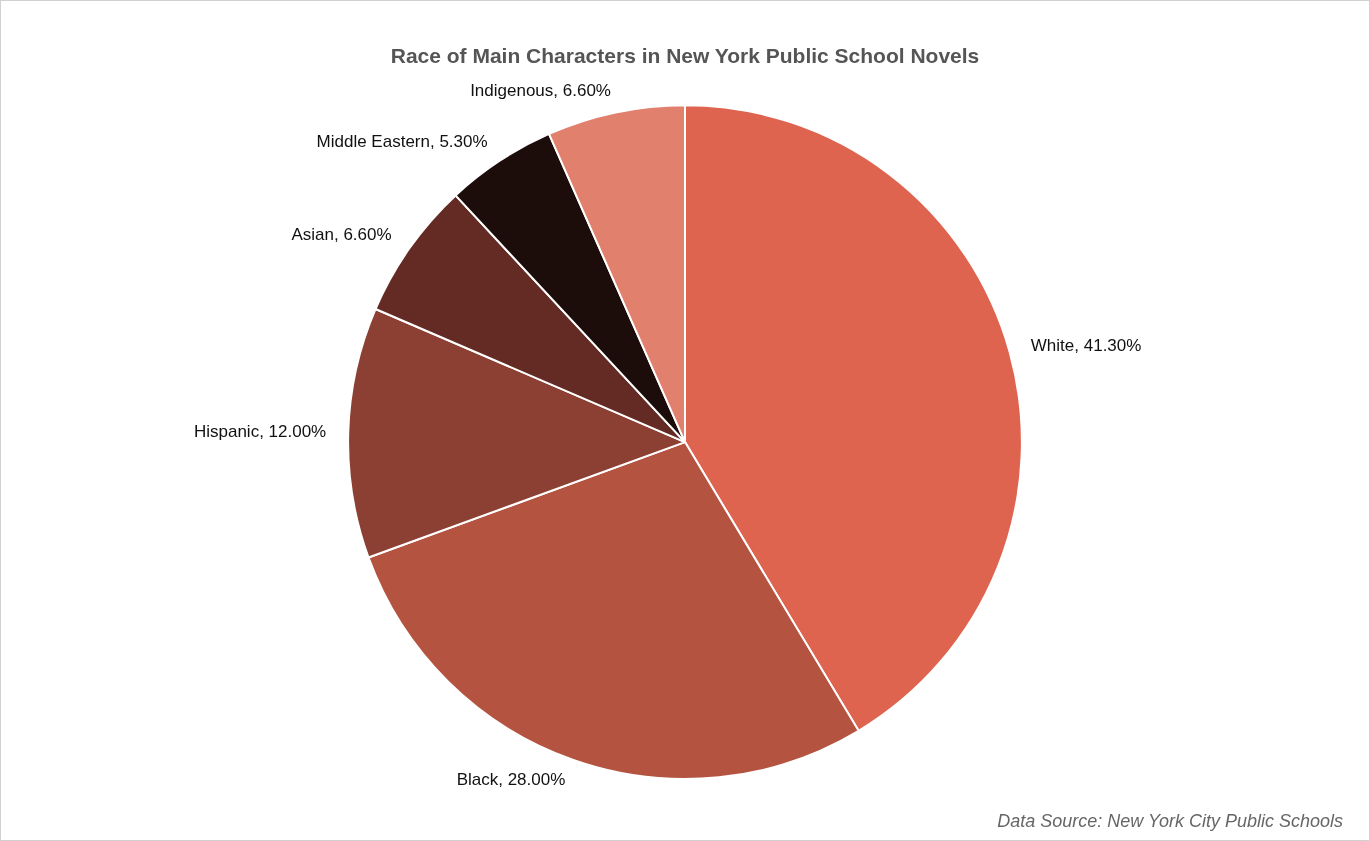 The width and height of the screenshot is (1370, 841). Describe the element at coordinates (260, 431) in the screenshot. I see `slice-label: Hispanic, 12.00%` at that location.